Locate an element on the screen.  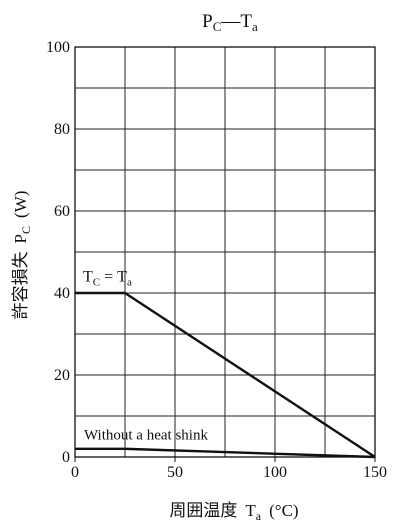
without-heat-sink-label: Without a heat shink is located at coordinates (146, 435).